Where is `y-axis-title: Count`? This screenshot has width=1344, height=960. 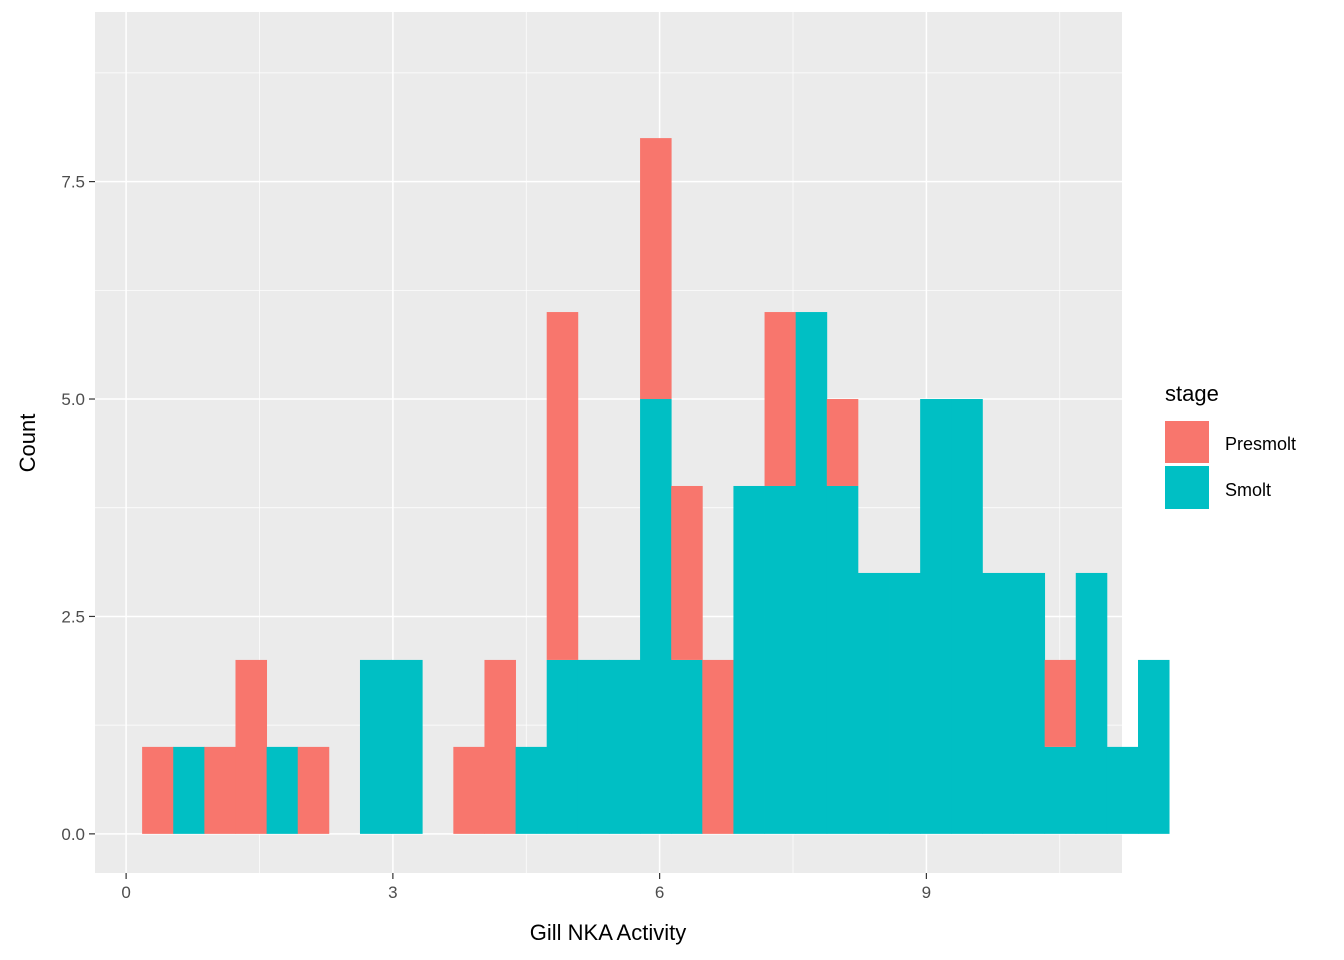 y-axis-title: Count is located at coordinates (27, 443).